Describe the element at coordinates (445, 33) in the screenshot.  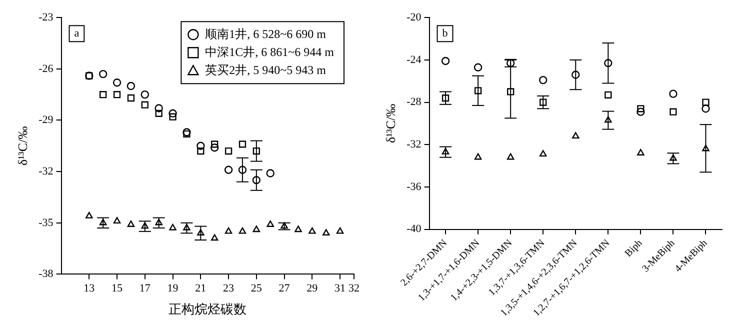
I see `annotation: b` at that location.